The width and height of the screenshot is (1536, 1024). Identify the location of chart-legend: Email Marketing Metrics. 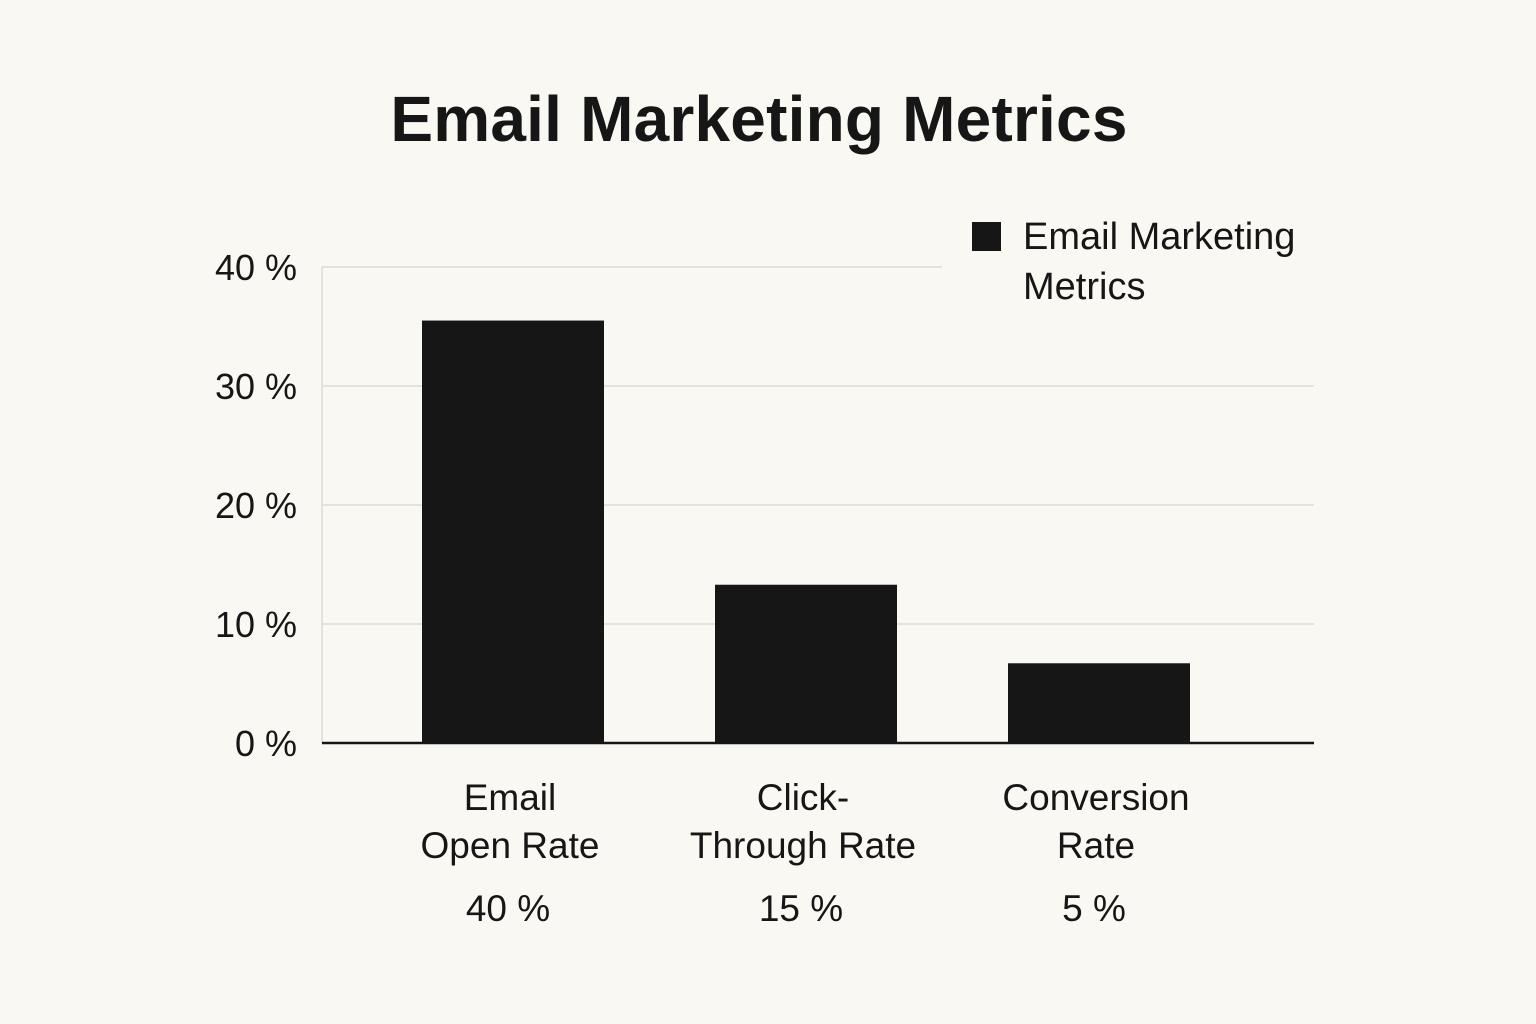
(1147, 262).